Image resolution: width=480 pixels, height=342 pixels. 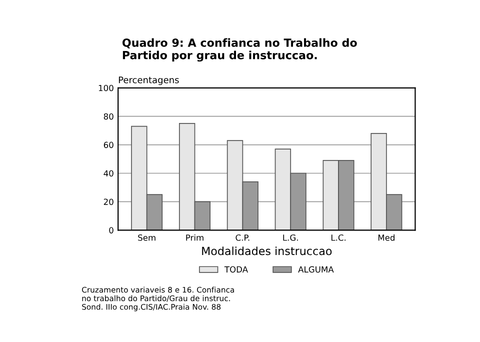 What do you see at coordinates (236, 269) in the screenshot?
I see `legend-label: TODA` at bounding box center [236, 269].